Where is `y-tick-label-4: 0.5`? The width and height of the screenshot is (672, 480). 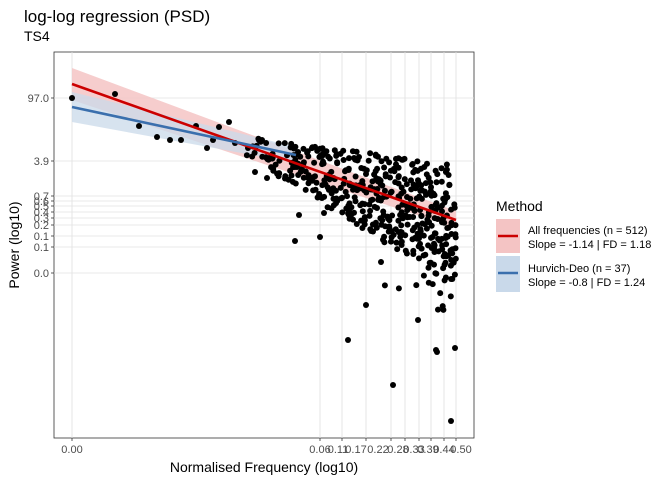
y-tick-label-4: 0.5 is located at coordinates (41, 207).